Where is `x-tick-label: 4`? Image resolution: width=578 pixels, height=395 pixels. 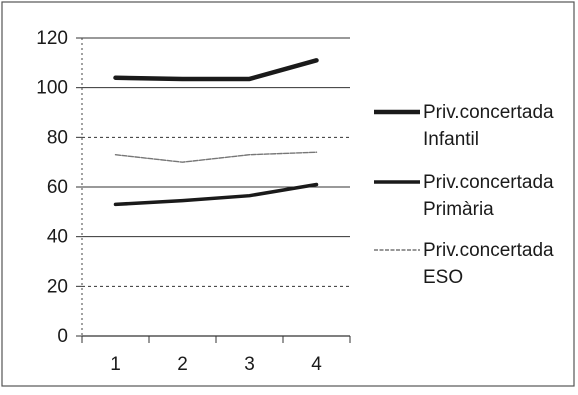 x-tick-label: 4 is located at coordinates (316, 364).